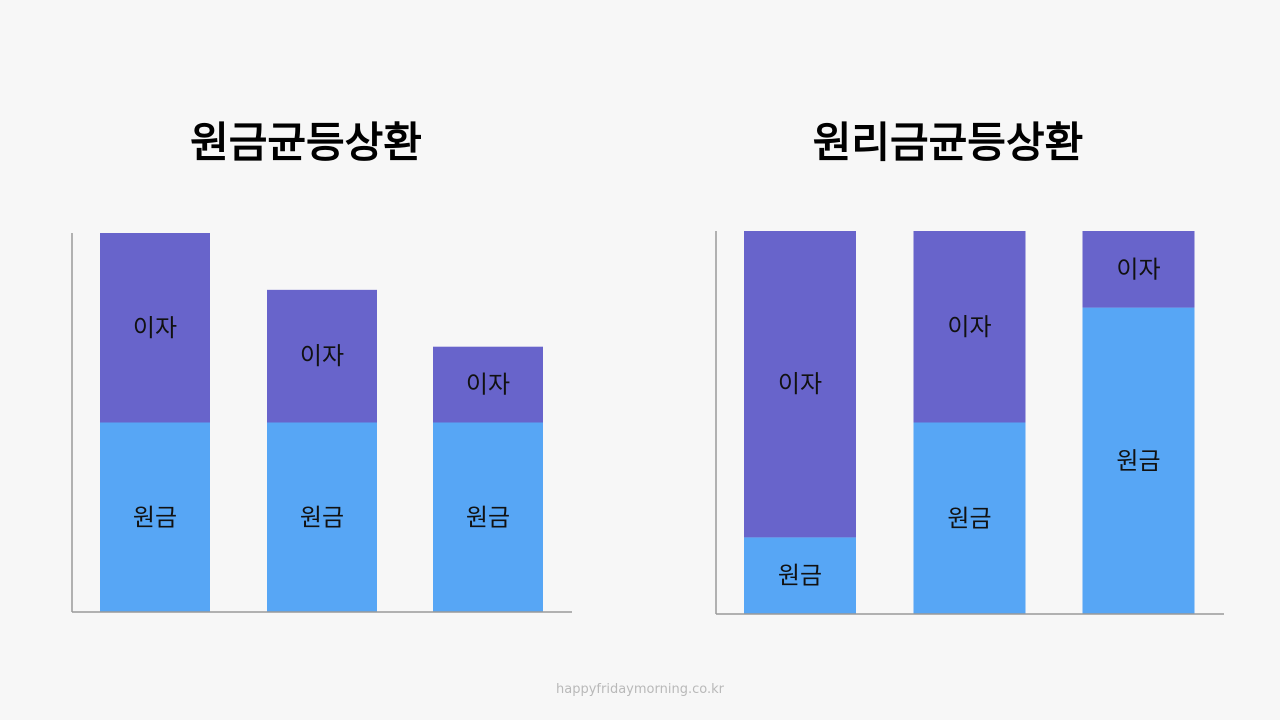  I want to click on footer-site-url: happyfridaymorning.co.kr, so click(640, 689).